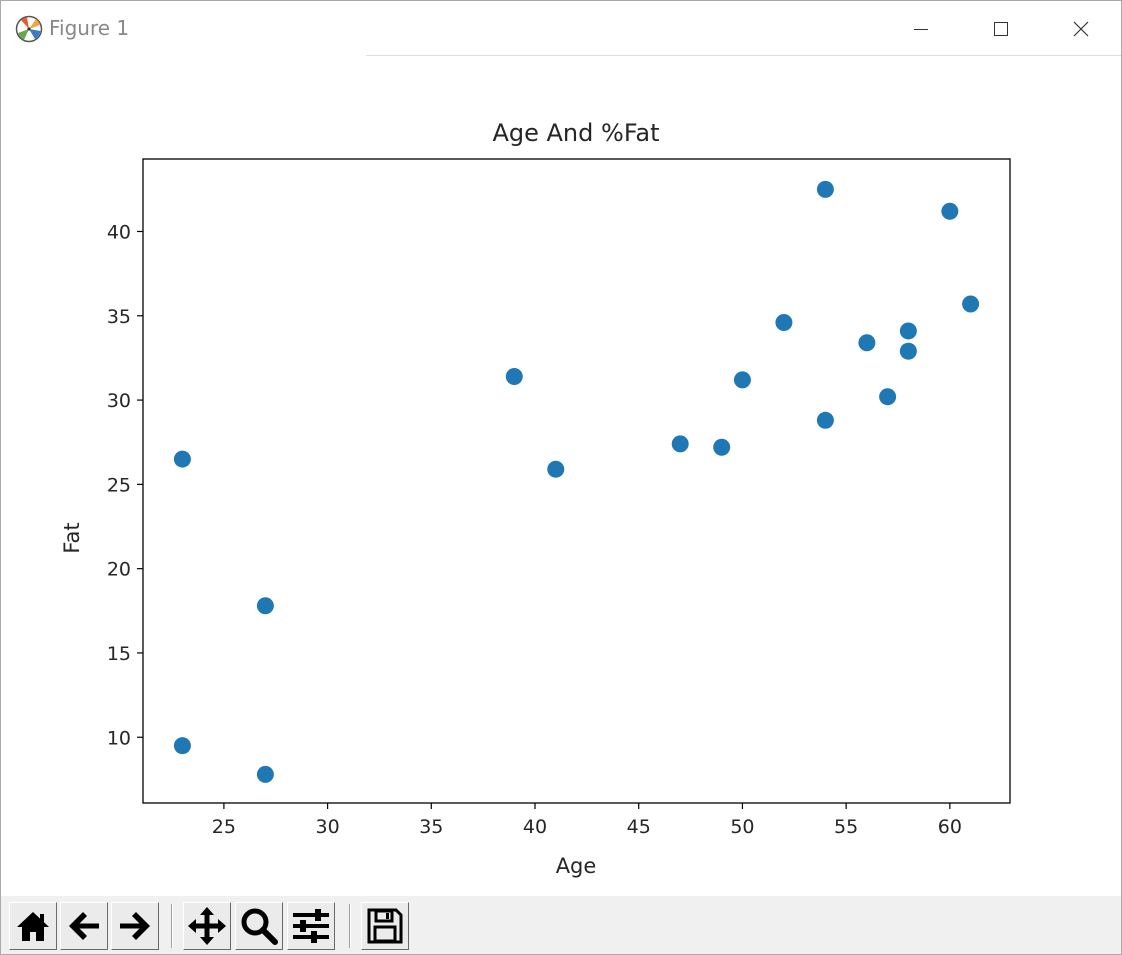 The width and height of the screenshot is (1122, 955). I want to click on minimize-button, so click(921, 28).